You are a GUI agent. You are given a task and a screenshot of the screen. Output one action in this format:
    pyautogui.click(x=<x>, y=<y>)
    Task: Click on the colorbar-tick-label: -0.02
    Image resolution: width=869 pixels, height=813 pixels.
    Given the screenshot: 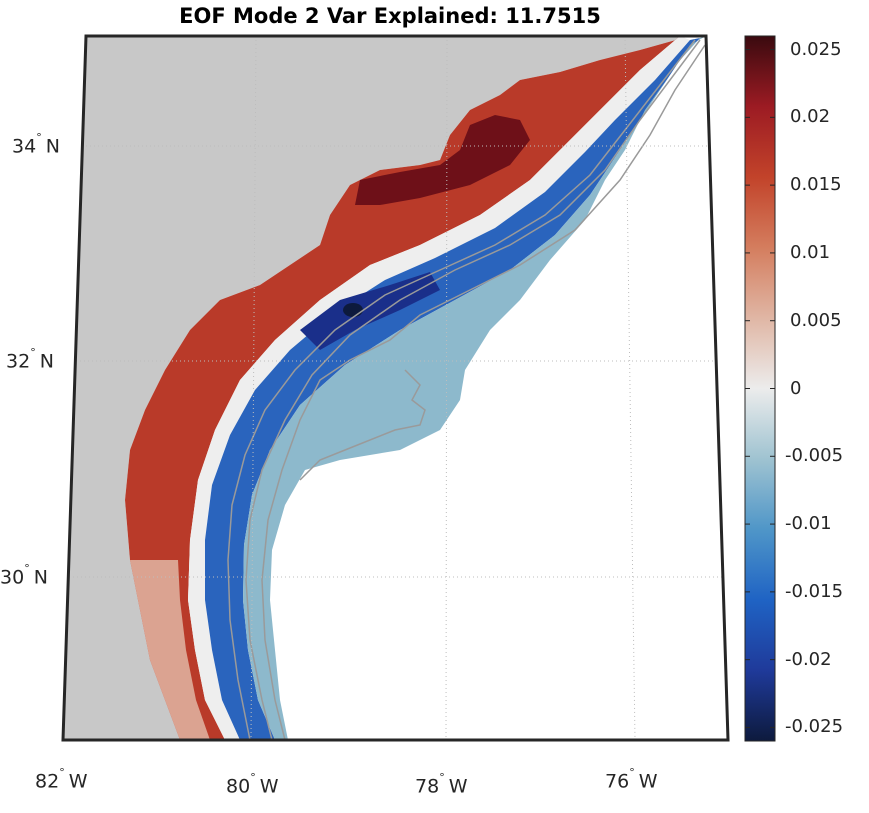 What is the action you would take?
    pyautogui.click(x=808, y=659)
    